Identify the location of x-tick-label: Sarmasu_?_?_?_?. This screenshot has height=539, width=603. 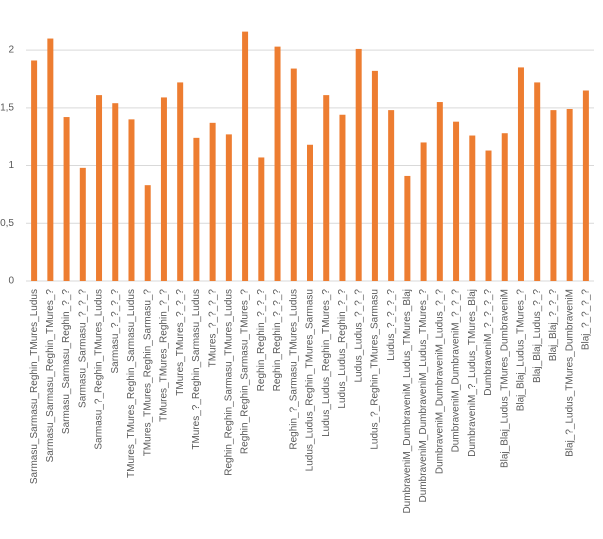
(115, 331).